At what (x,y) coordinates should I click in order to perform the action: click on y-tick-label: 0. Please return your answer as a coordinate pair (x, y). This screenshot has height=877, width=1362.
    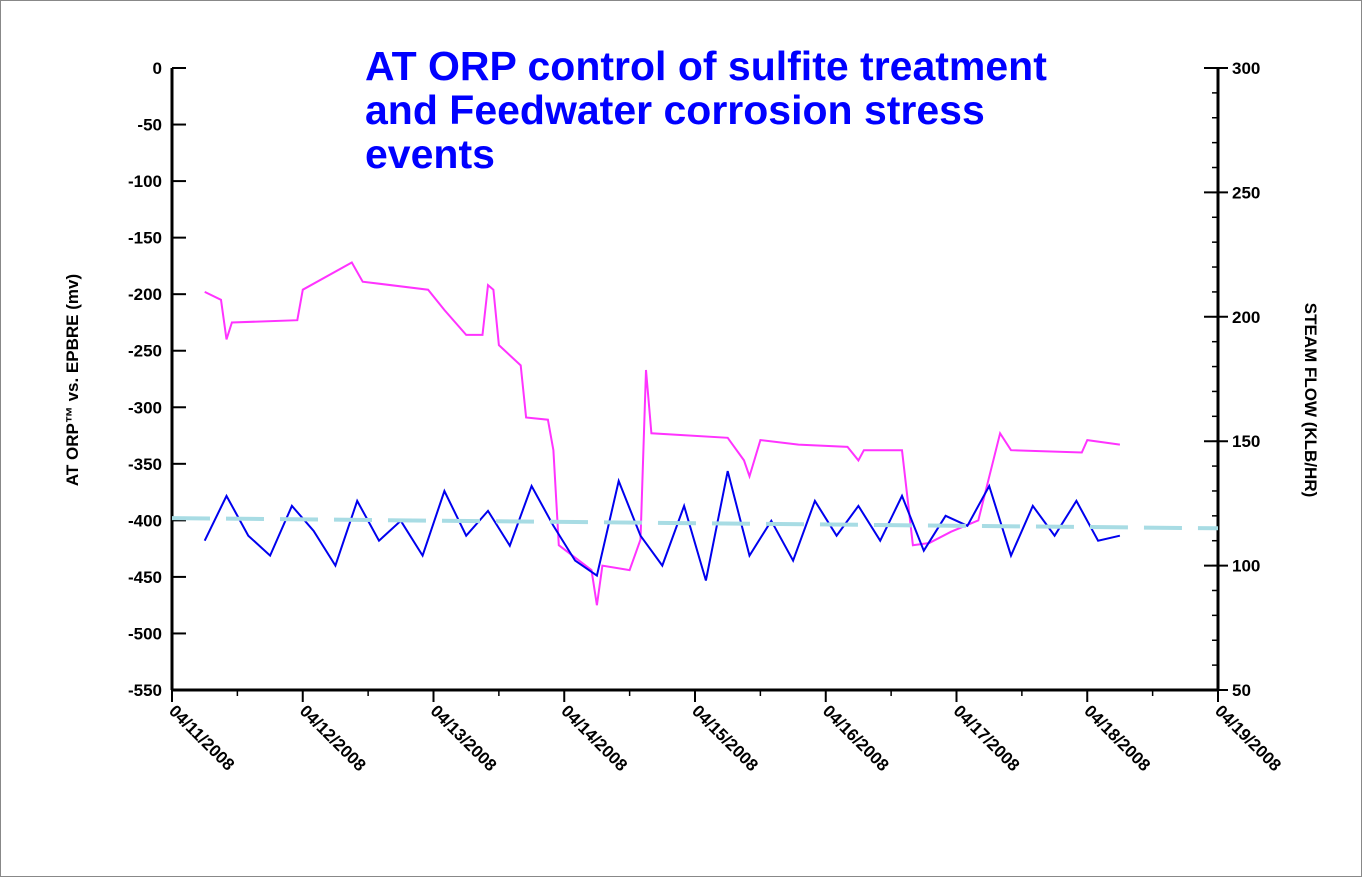
    Looking at the image, I should click on (157, 68).